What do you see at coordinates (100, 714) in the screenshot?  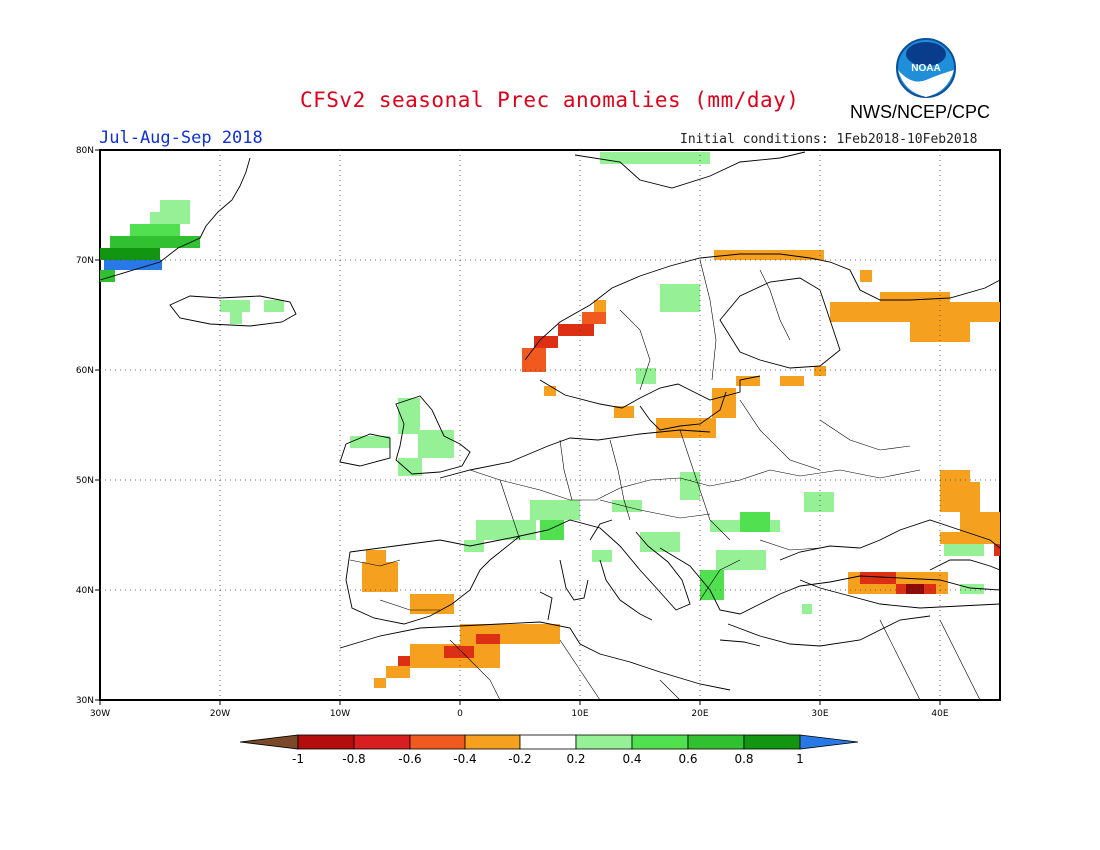 I see `lon-tick: 30W` at bounding box center [100, 714].